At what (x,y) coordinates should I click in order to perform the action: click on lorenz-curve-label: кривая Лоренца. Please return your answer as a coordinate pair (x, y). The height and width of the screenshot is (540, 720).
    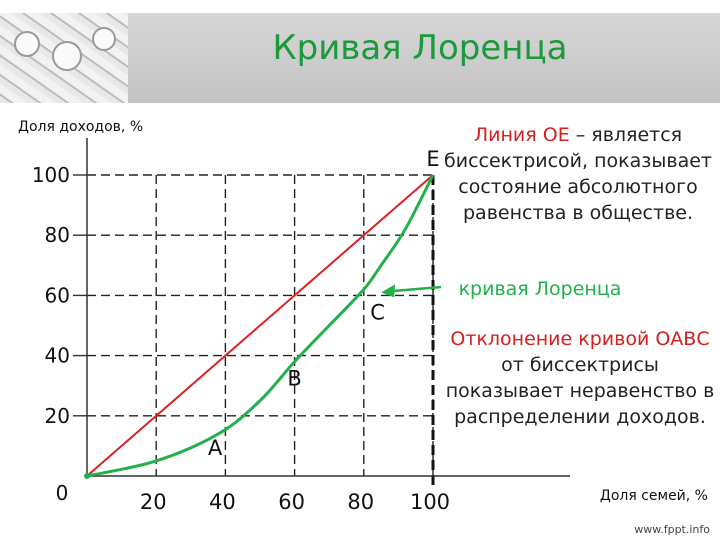
    Looking at the image, I should click on (540, 289).